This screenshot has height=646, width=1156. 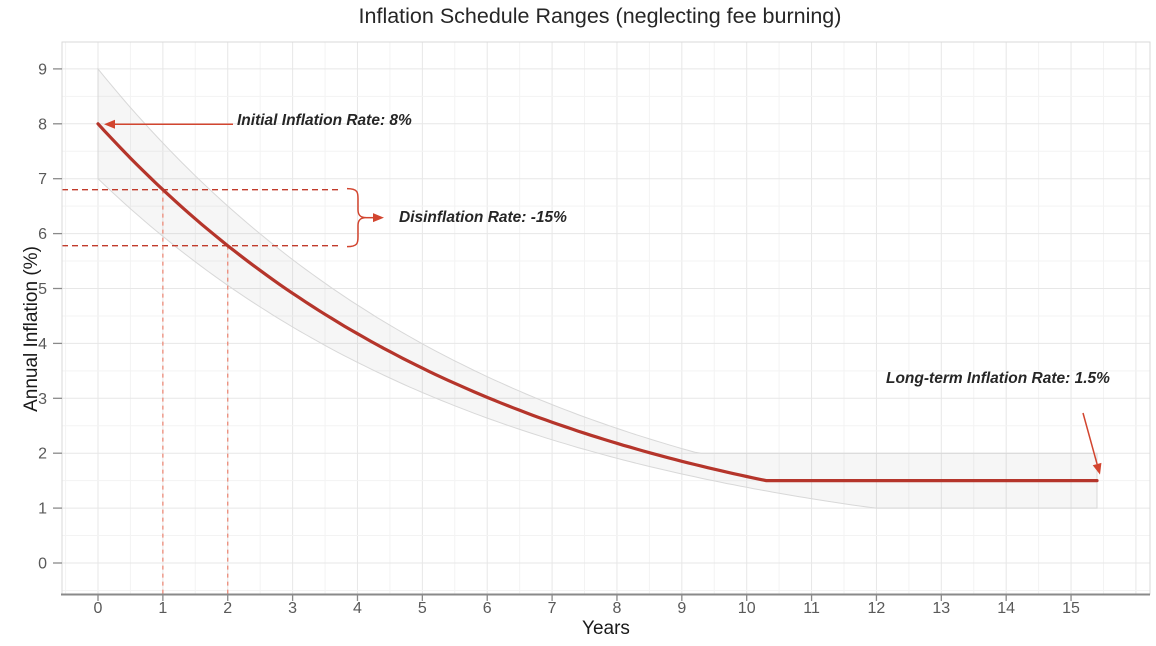 What do you see at coordinates (487, 608) in the screenshot?
I see `x-tick-label: 6` at bounding box center [487, 608].